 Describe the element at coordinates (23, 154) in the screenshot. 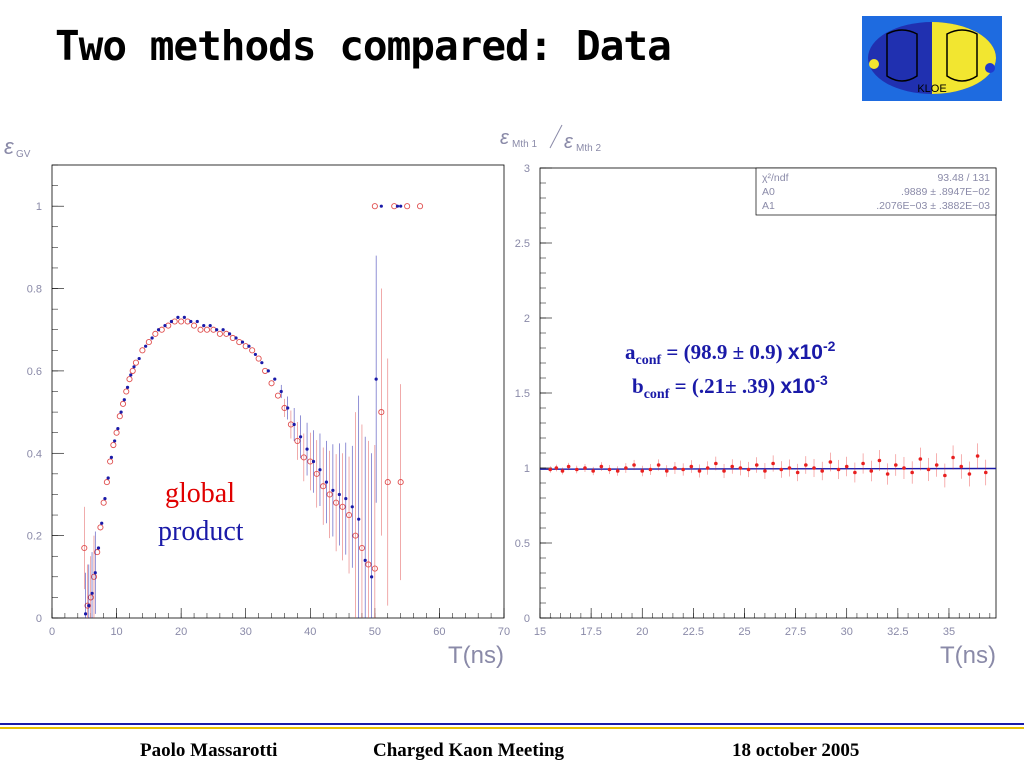

I see `y-axis-label-sub: GV` at that location.